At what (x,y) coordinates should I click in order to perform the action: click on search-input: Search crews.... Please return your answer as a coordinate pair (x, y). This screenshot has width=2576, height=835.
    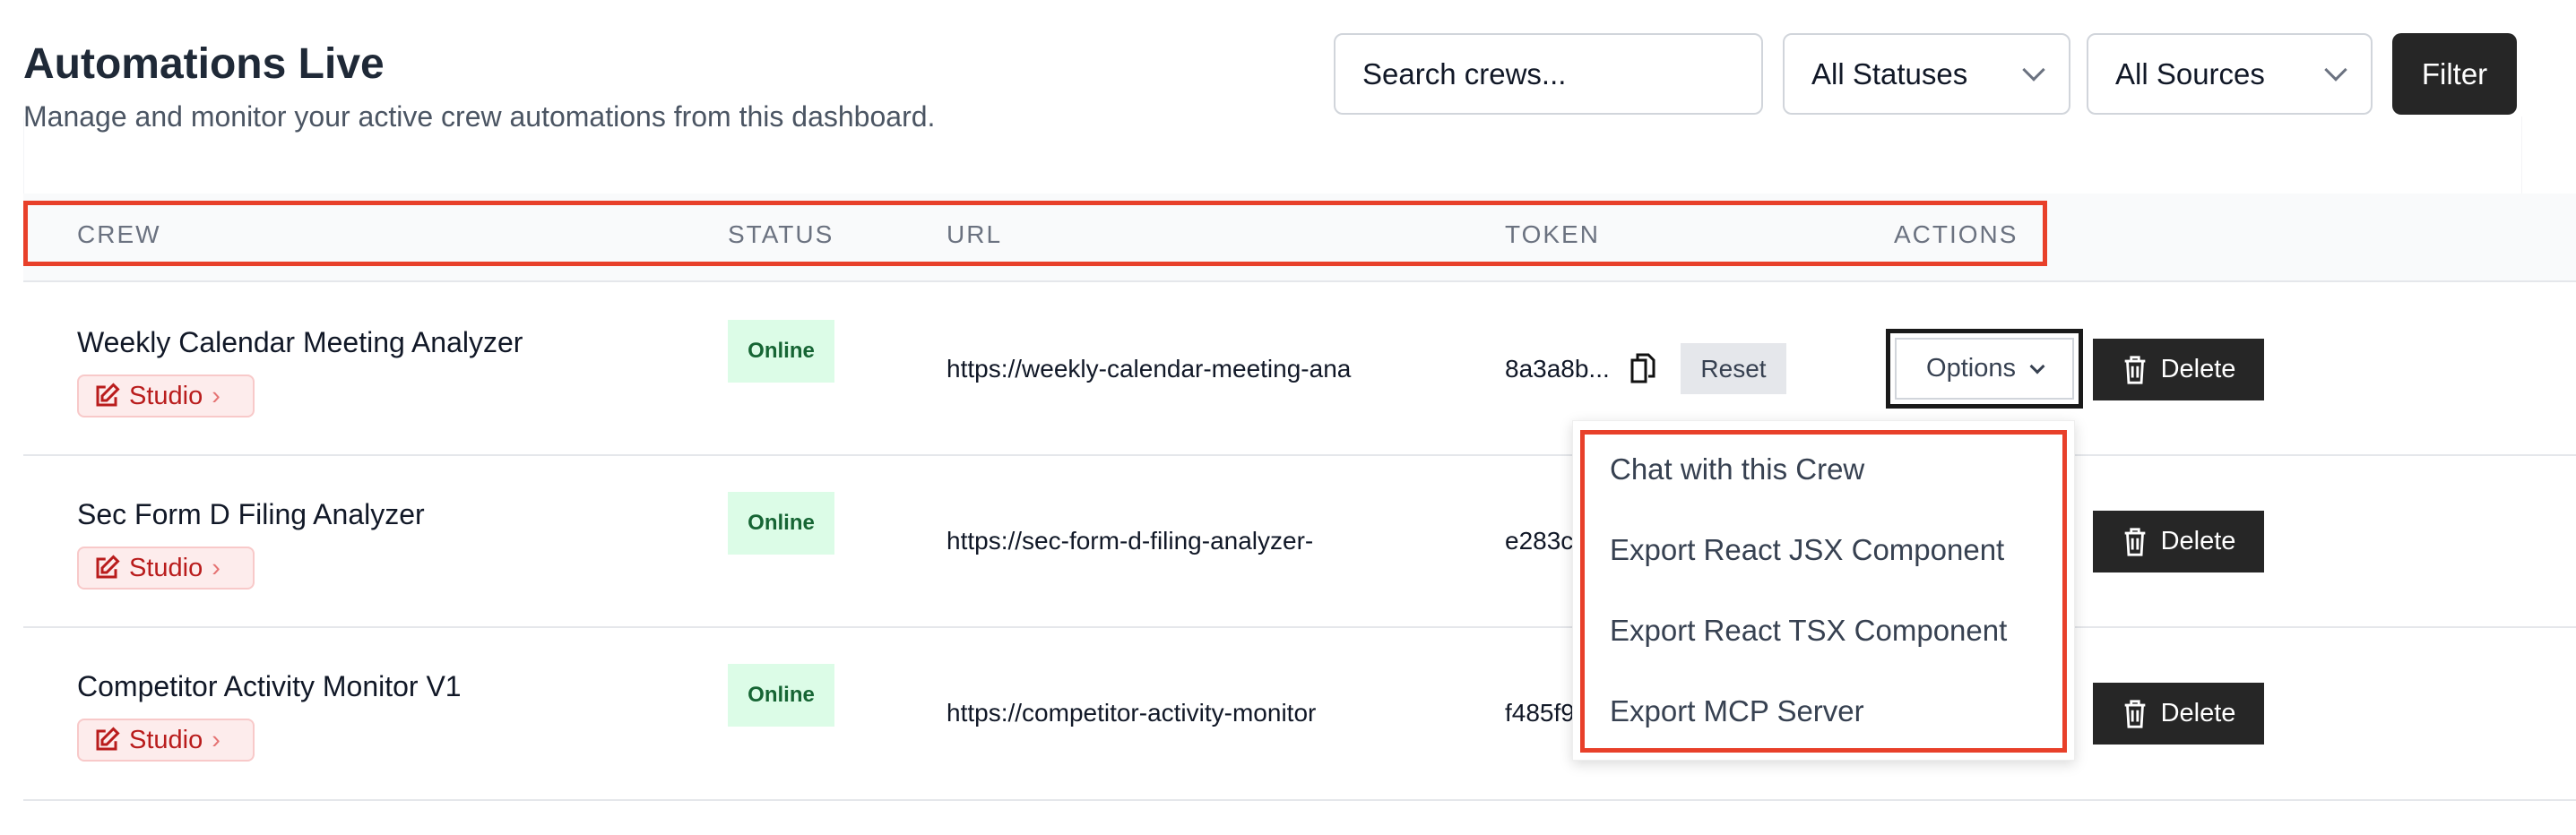
    Looking at the image, I should click on (1548, 74).